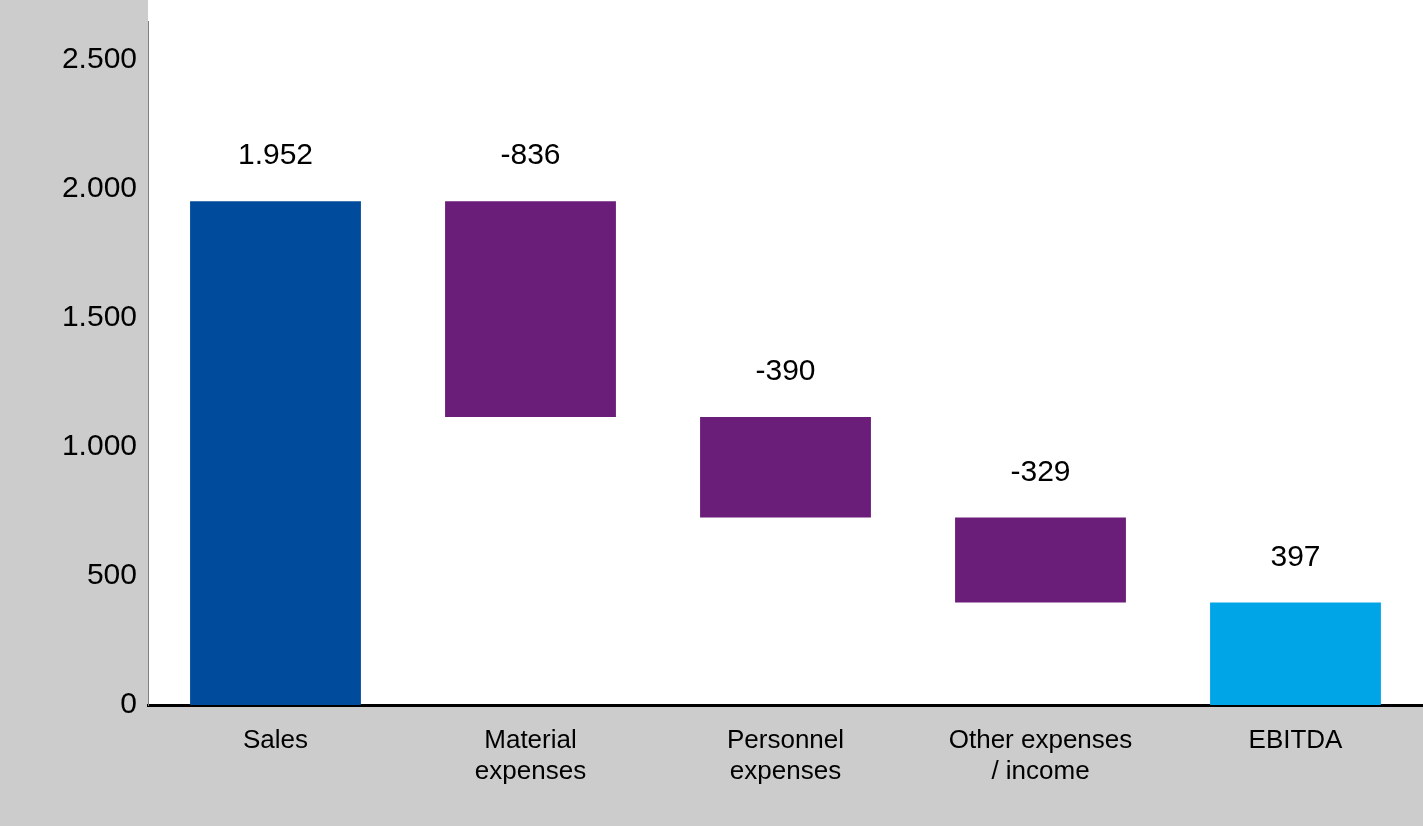 This screenshot has width=1423, height=826. I want to click on x-tick-label: Sales, so click(275, 738).